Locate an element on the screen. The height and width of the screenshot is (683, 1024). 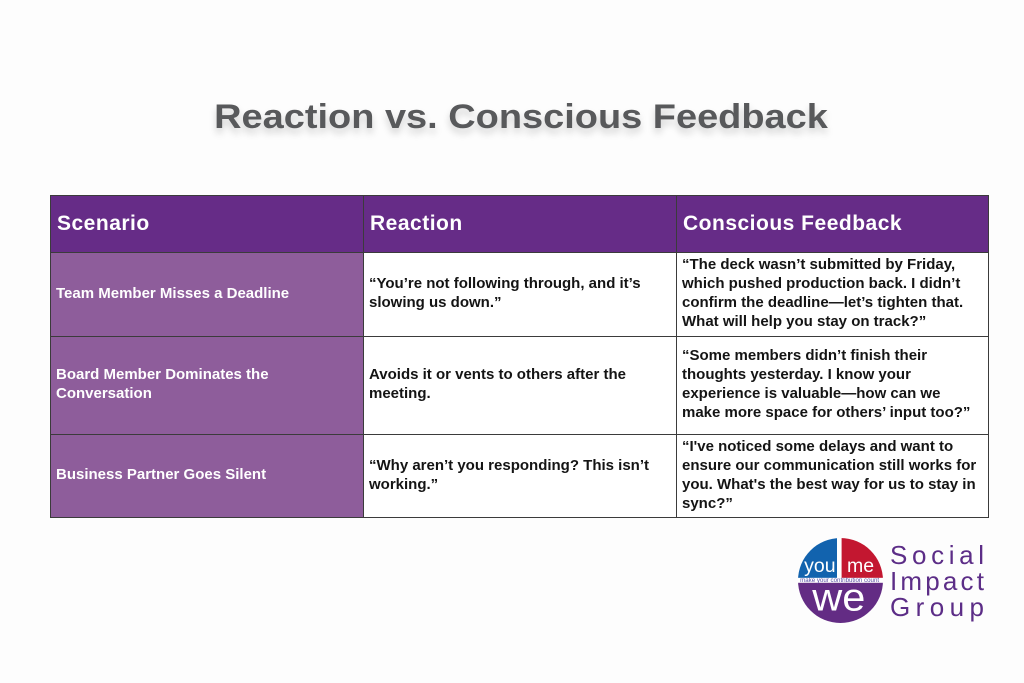
svg-text: make your contribution count is located at coordinates (839, 581).